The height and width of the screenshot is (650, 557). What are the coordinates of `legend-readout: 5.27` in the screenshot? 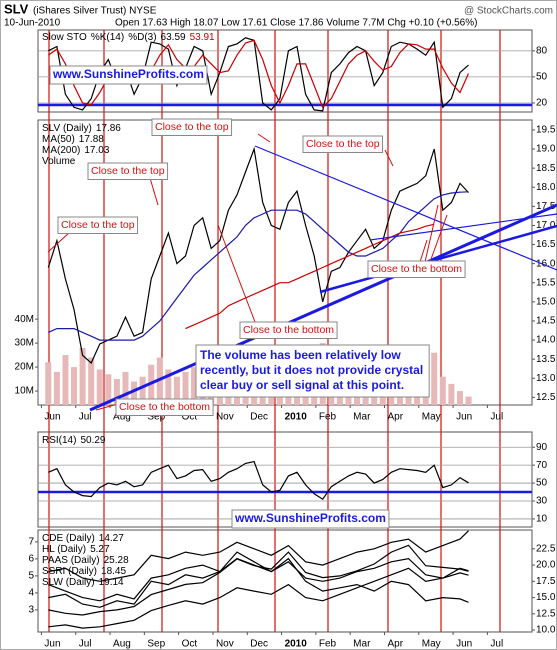 It's located at (100, 549).